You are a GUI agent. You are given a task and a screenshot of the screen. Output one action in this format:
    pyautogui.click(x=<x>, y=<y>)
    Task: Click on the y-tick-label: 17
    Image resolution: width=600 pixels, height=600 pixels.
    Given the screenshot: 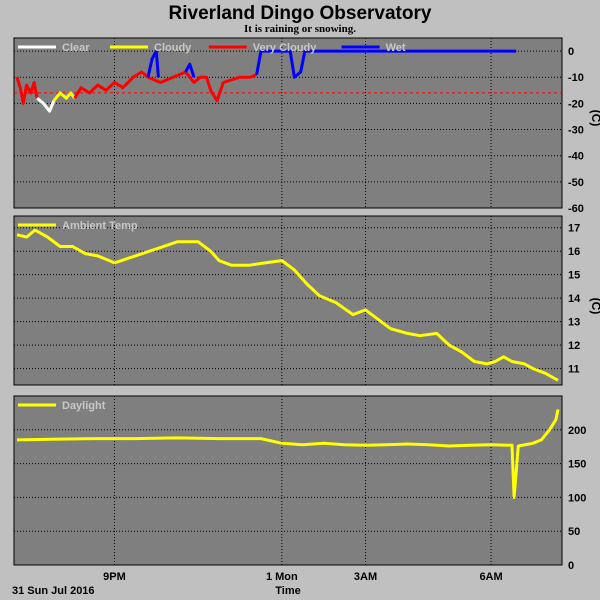 What is the action you would take?
    pyautogui.click(x=574, y=229)
    